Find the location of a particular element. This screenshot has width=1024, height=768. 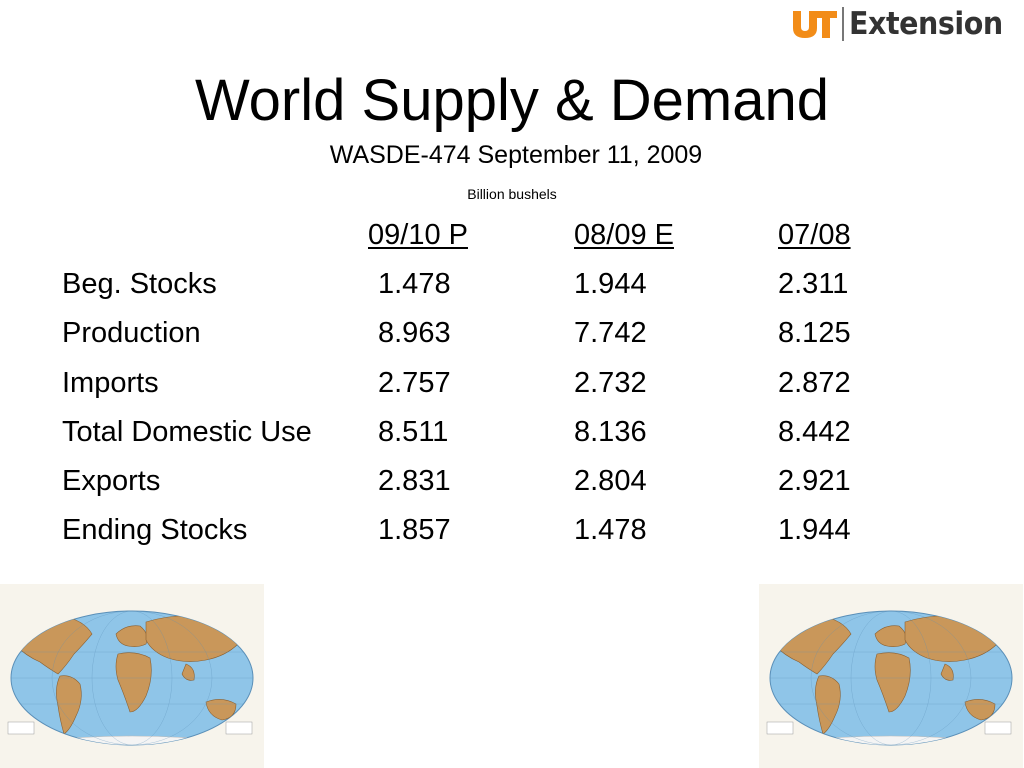

slide-subtitle: WASDE-474 September 11, 2009 is located at coordinates (516, 155).